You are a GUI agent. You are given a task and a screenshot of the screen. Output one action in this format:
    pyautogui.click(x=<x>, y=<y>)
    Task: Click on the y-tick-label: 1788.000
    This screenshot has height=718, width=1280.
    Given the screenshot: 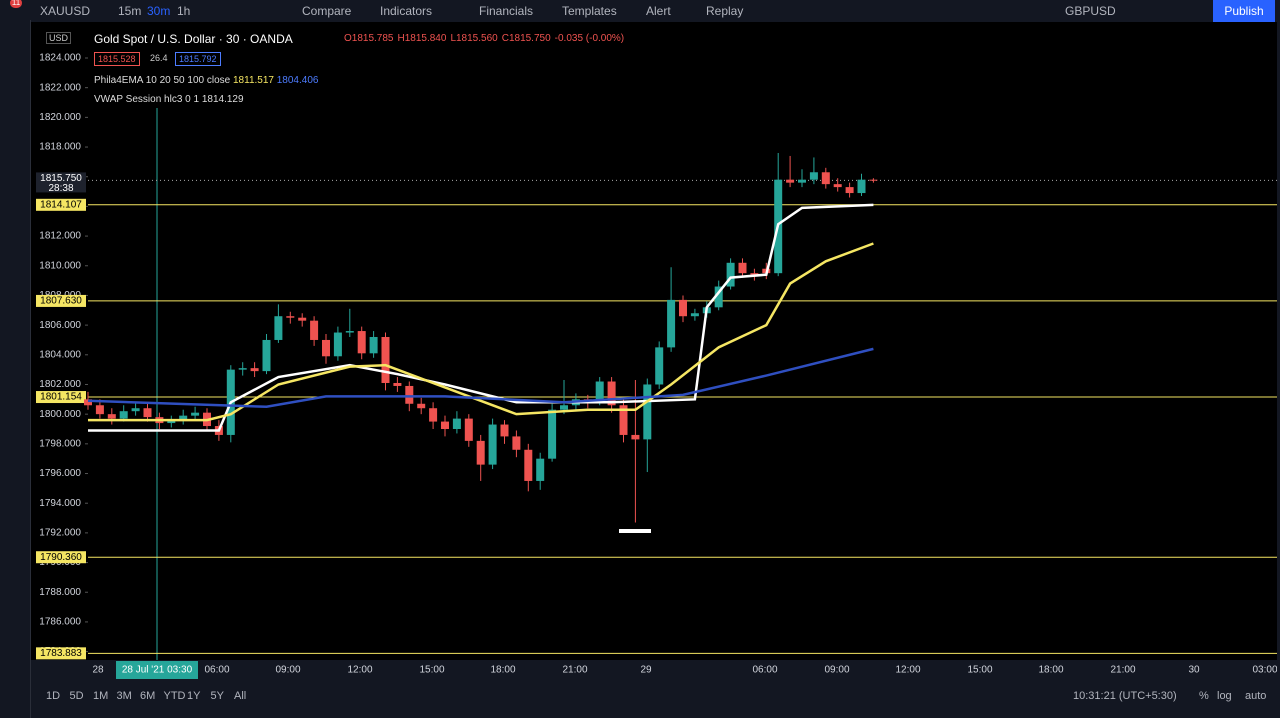 What is the action you would take?
    pyautogui.click(x=60, y=592)
    